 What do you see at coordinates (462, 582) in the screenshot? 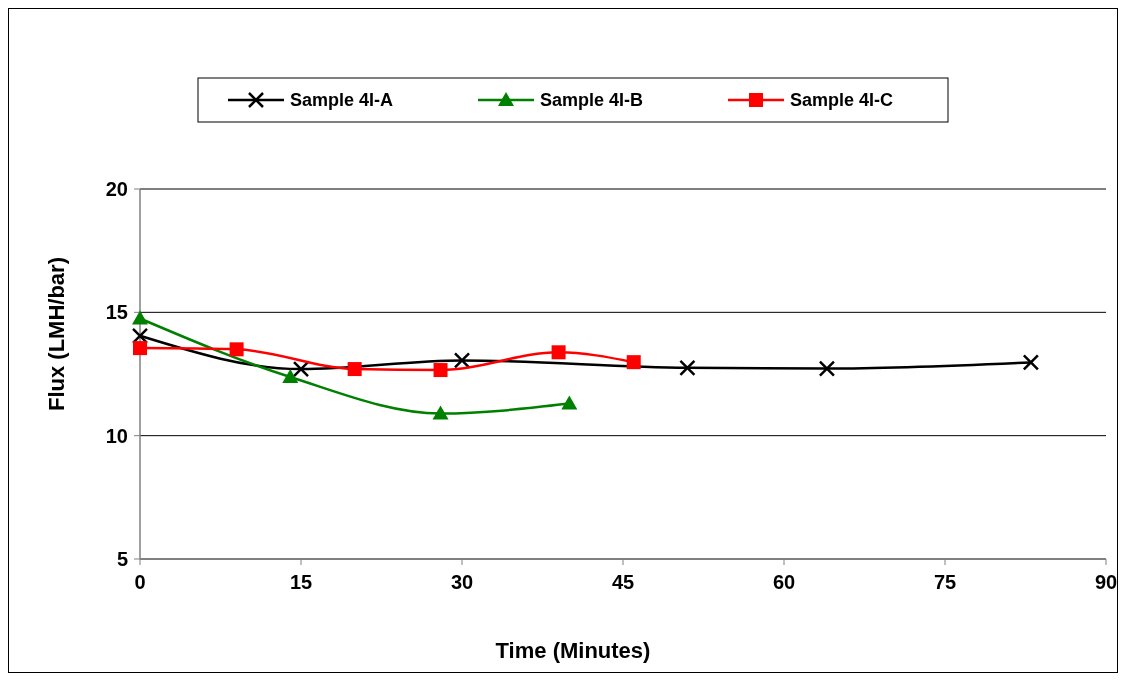
I see `x-tick-label: 30` at bounding box center [462, 582].